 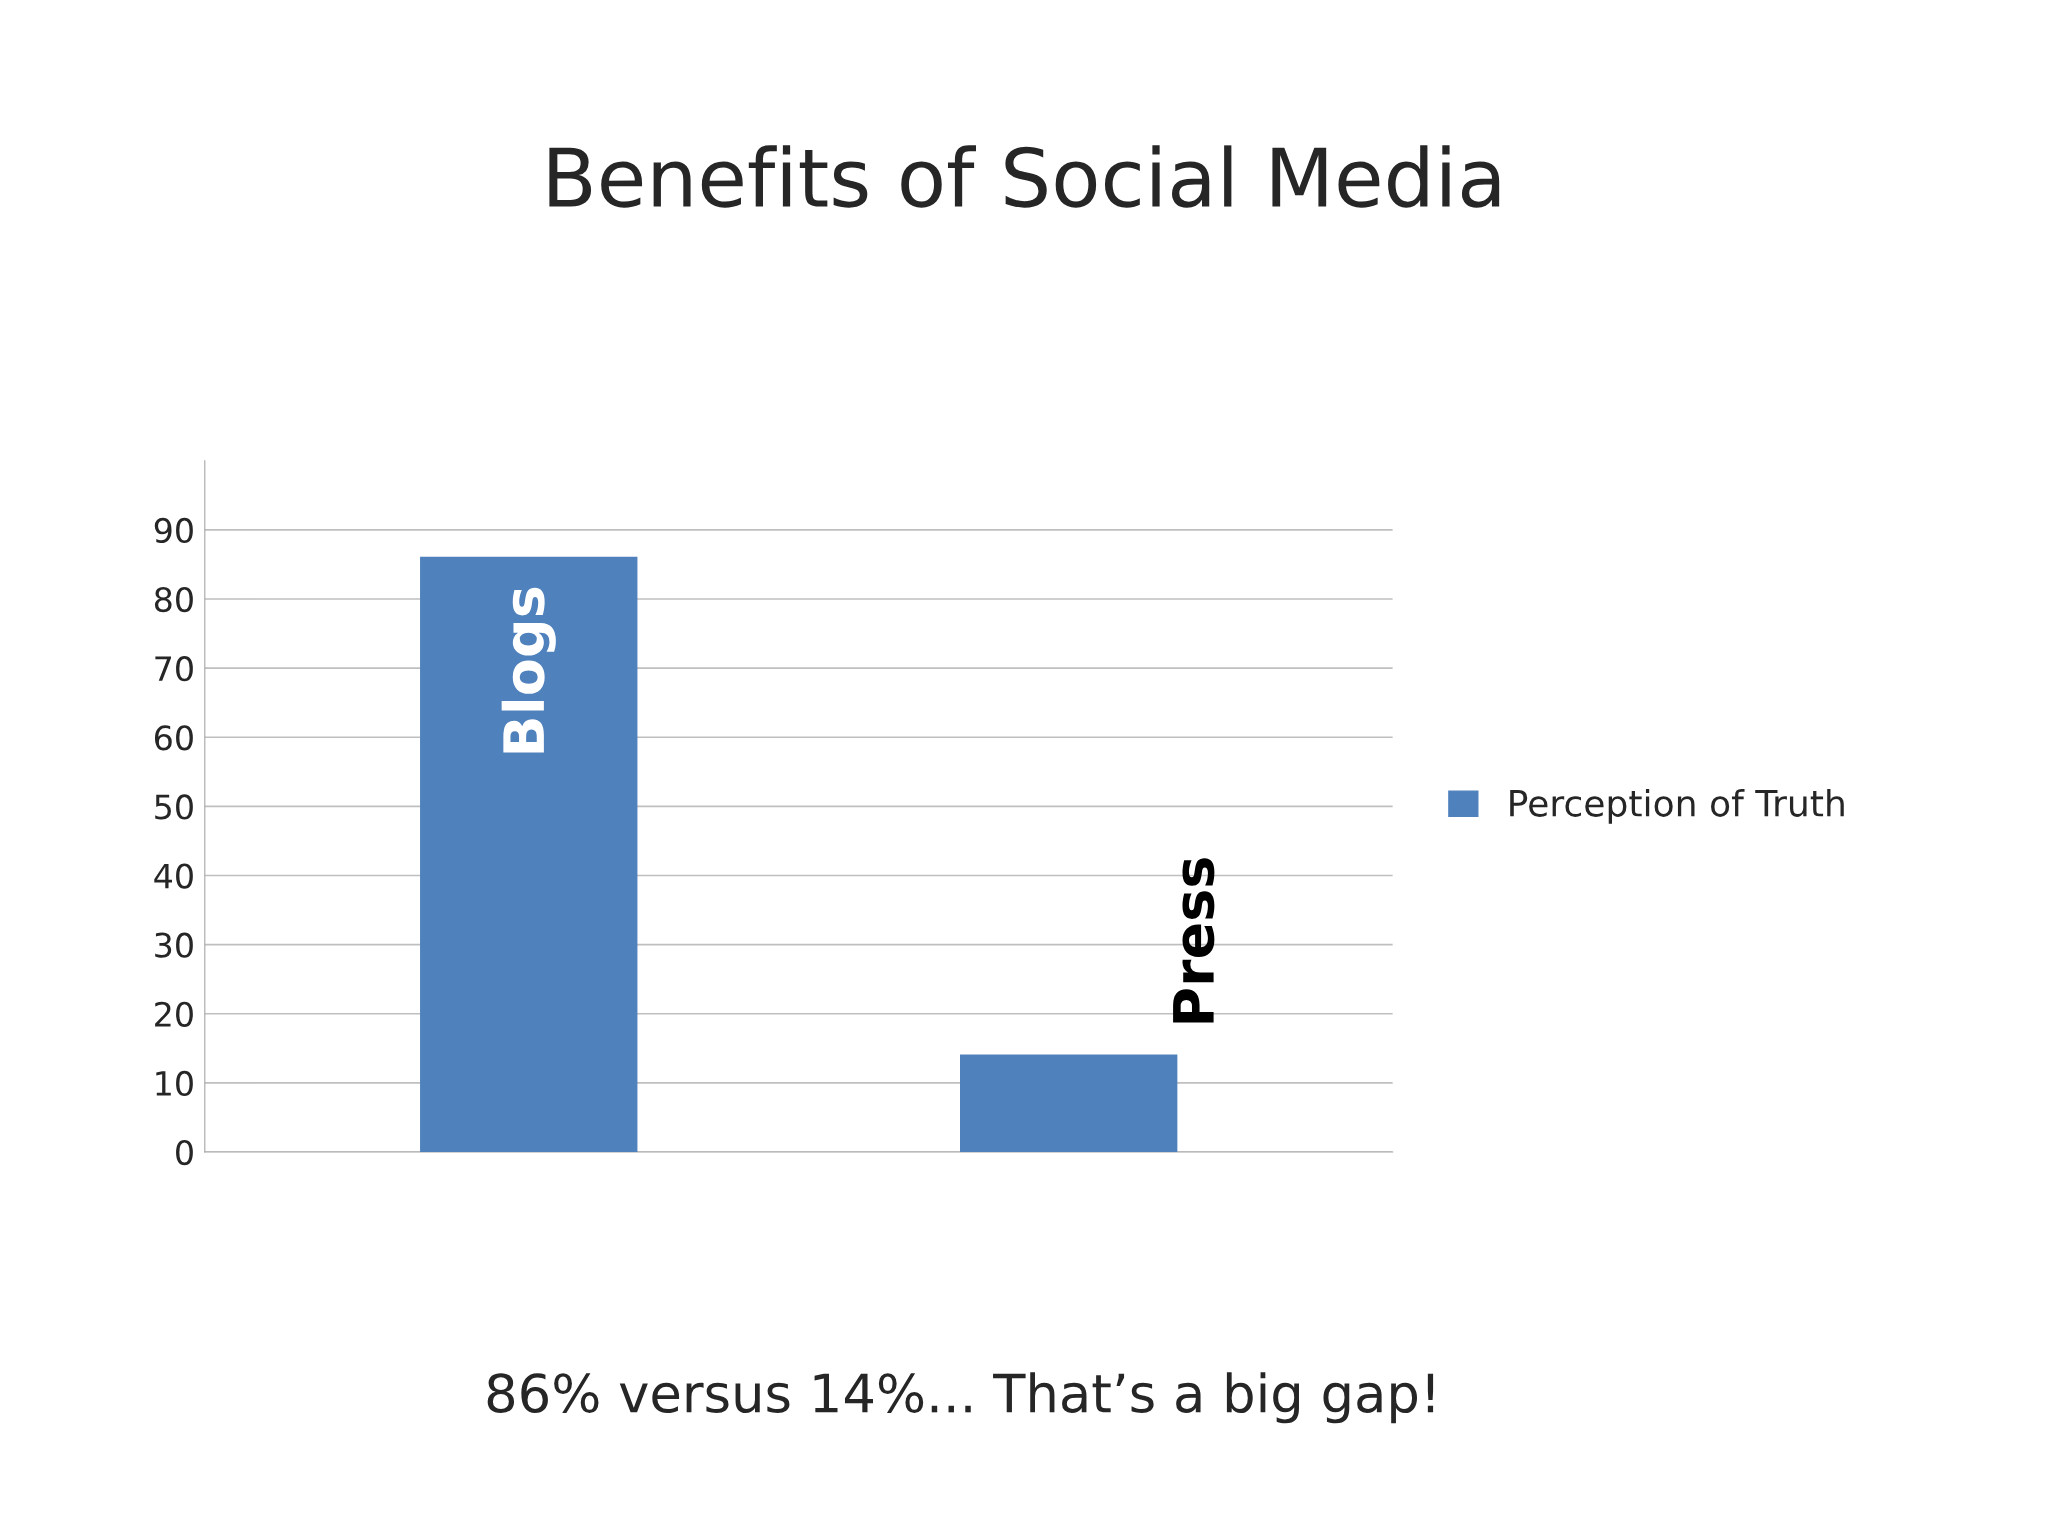 What do you see at coordinates (1024, 176) in the screenshot?
I see `chart-title: Benefits of Social Media` at bounding box center [1024, 176].